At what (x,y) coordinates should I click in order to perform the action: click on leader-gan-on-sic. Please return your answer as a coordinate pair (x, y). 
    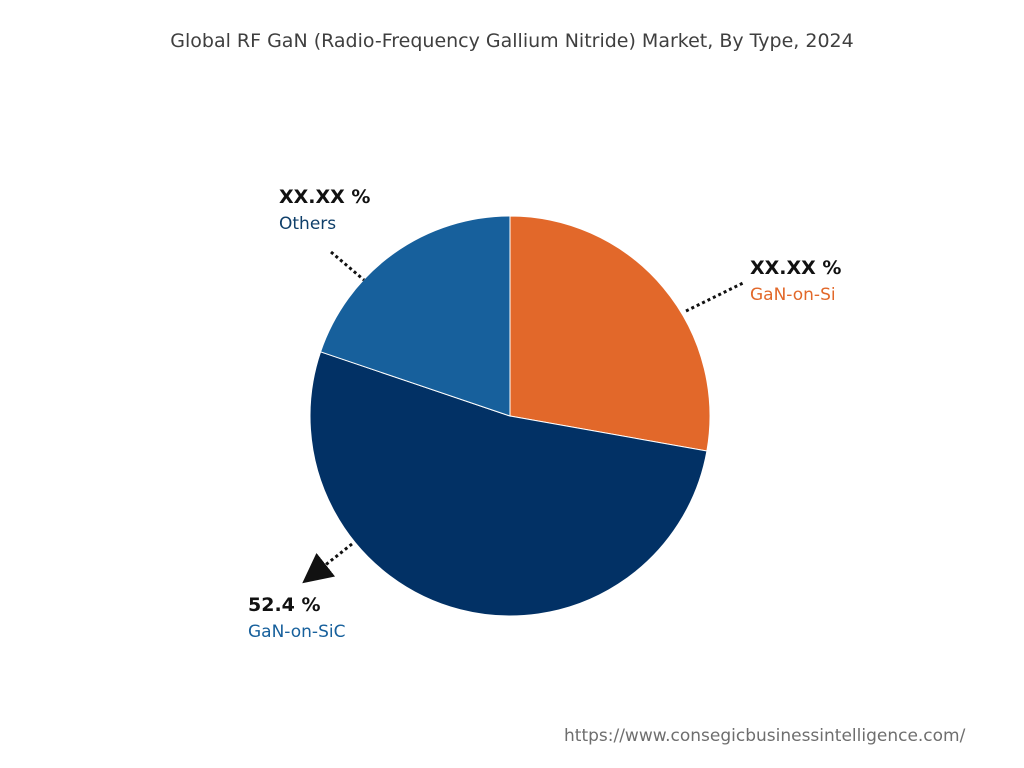
    Looking at the image, I should click on (327, 563).